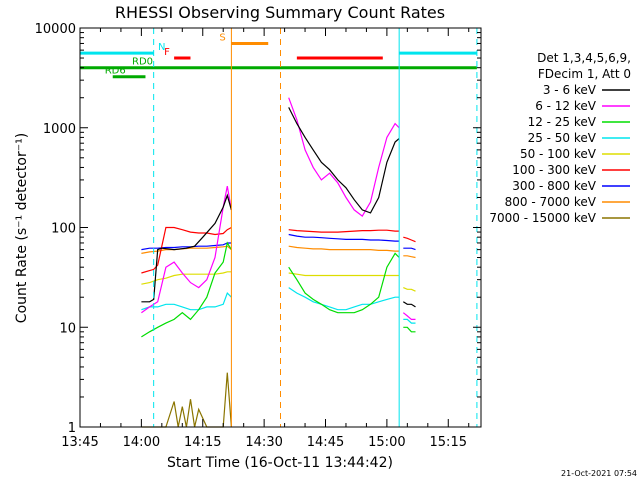  Describe the element at coordinates (55, 29) in the screenshot. I see `y-tick-label: 10000` at that location.